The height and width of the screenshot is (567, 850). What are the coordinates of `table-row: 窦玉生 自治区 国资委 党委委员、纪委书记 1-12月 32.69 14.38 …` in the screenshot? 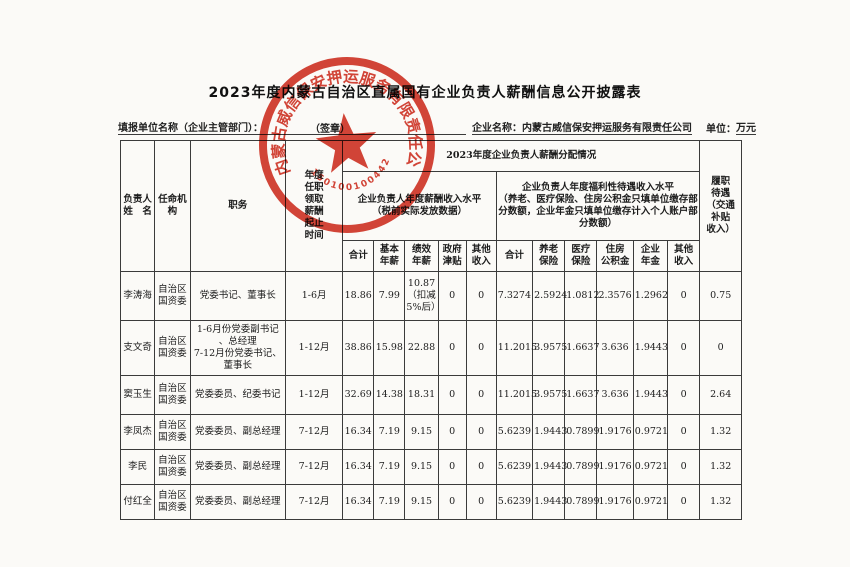 It's located at (430, 395).